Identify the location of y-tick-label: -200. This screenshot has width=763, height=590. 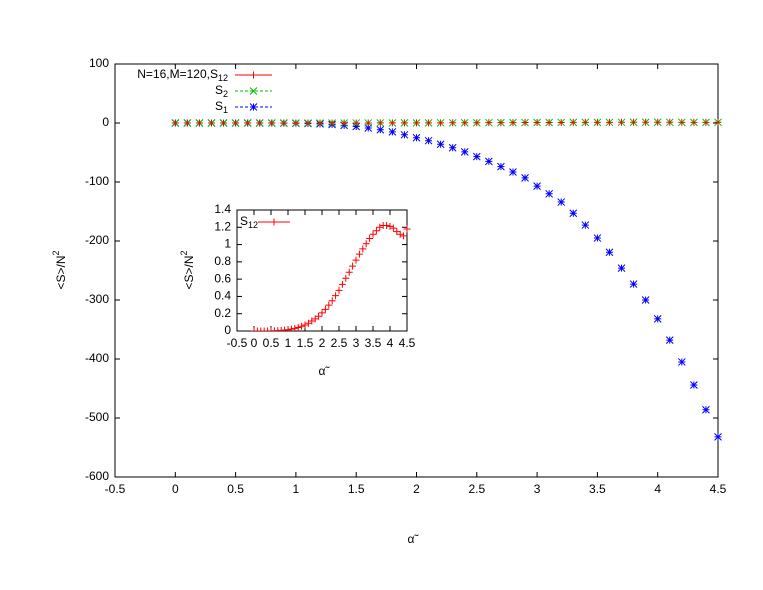
(97, 240).